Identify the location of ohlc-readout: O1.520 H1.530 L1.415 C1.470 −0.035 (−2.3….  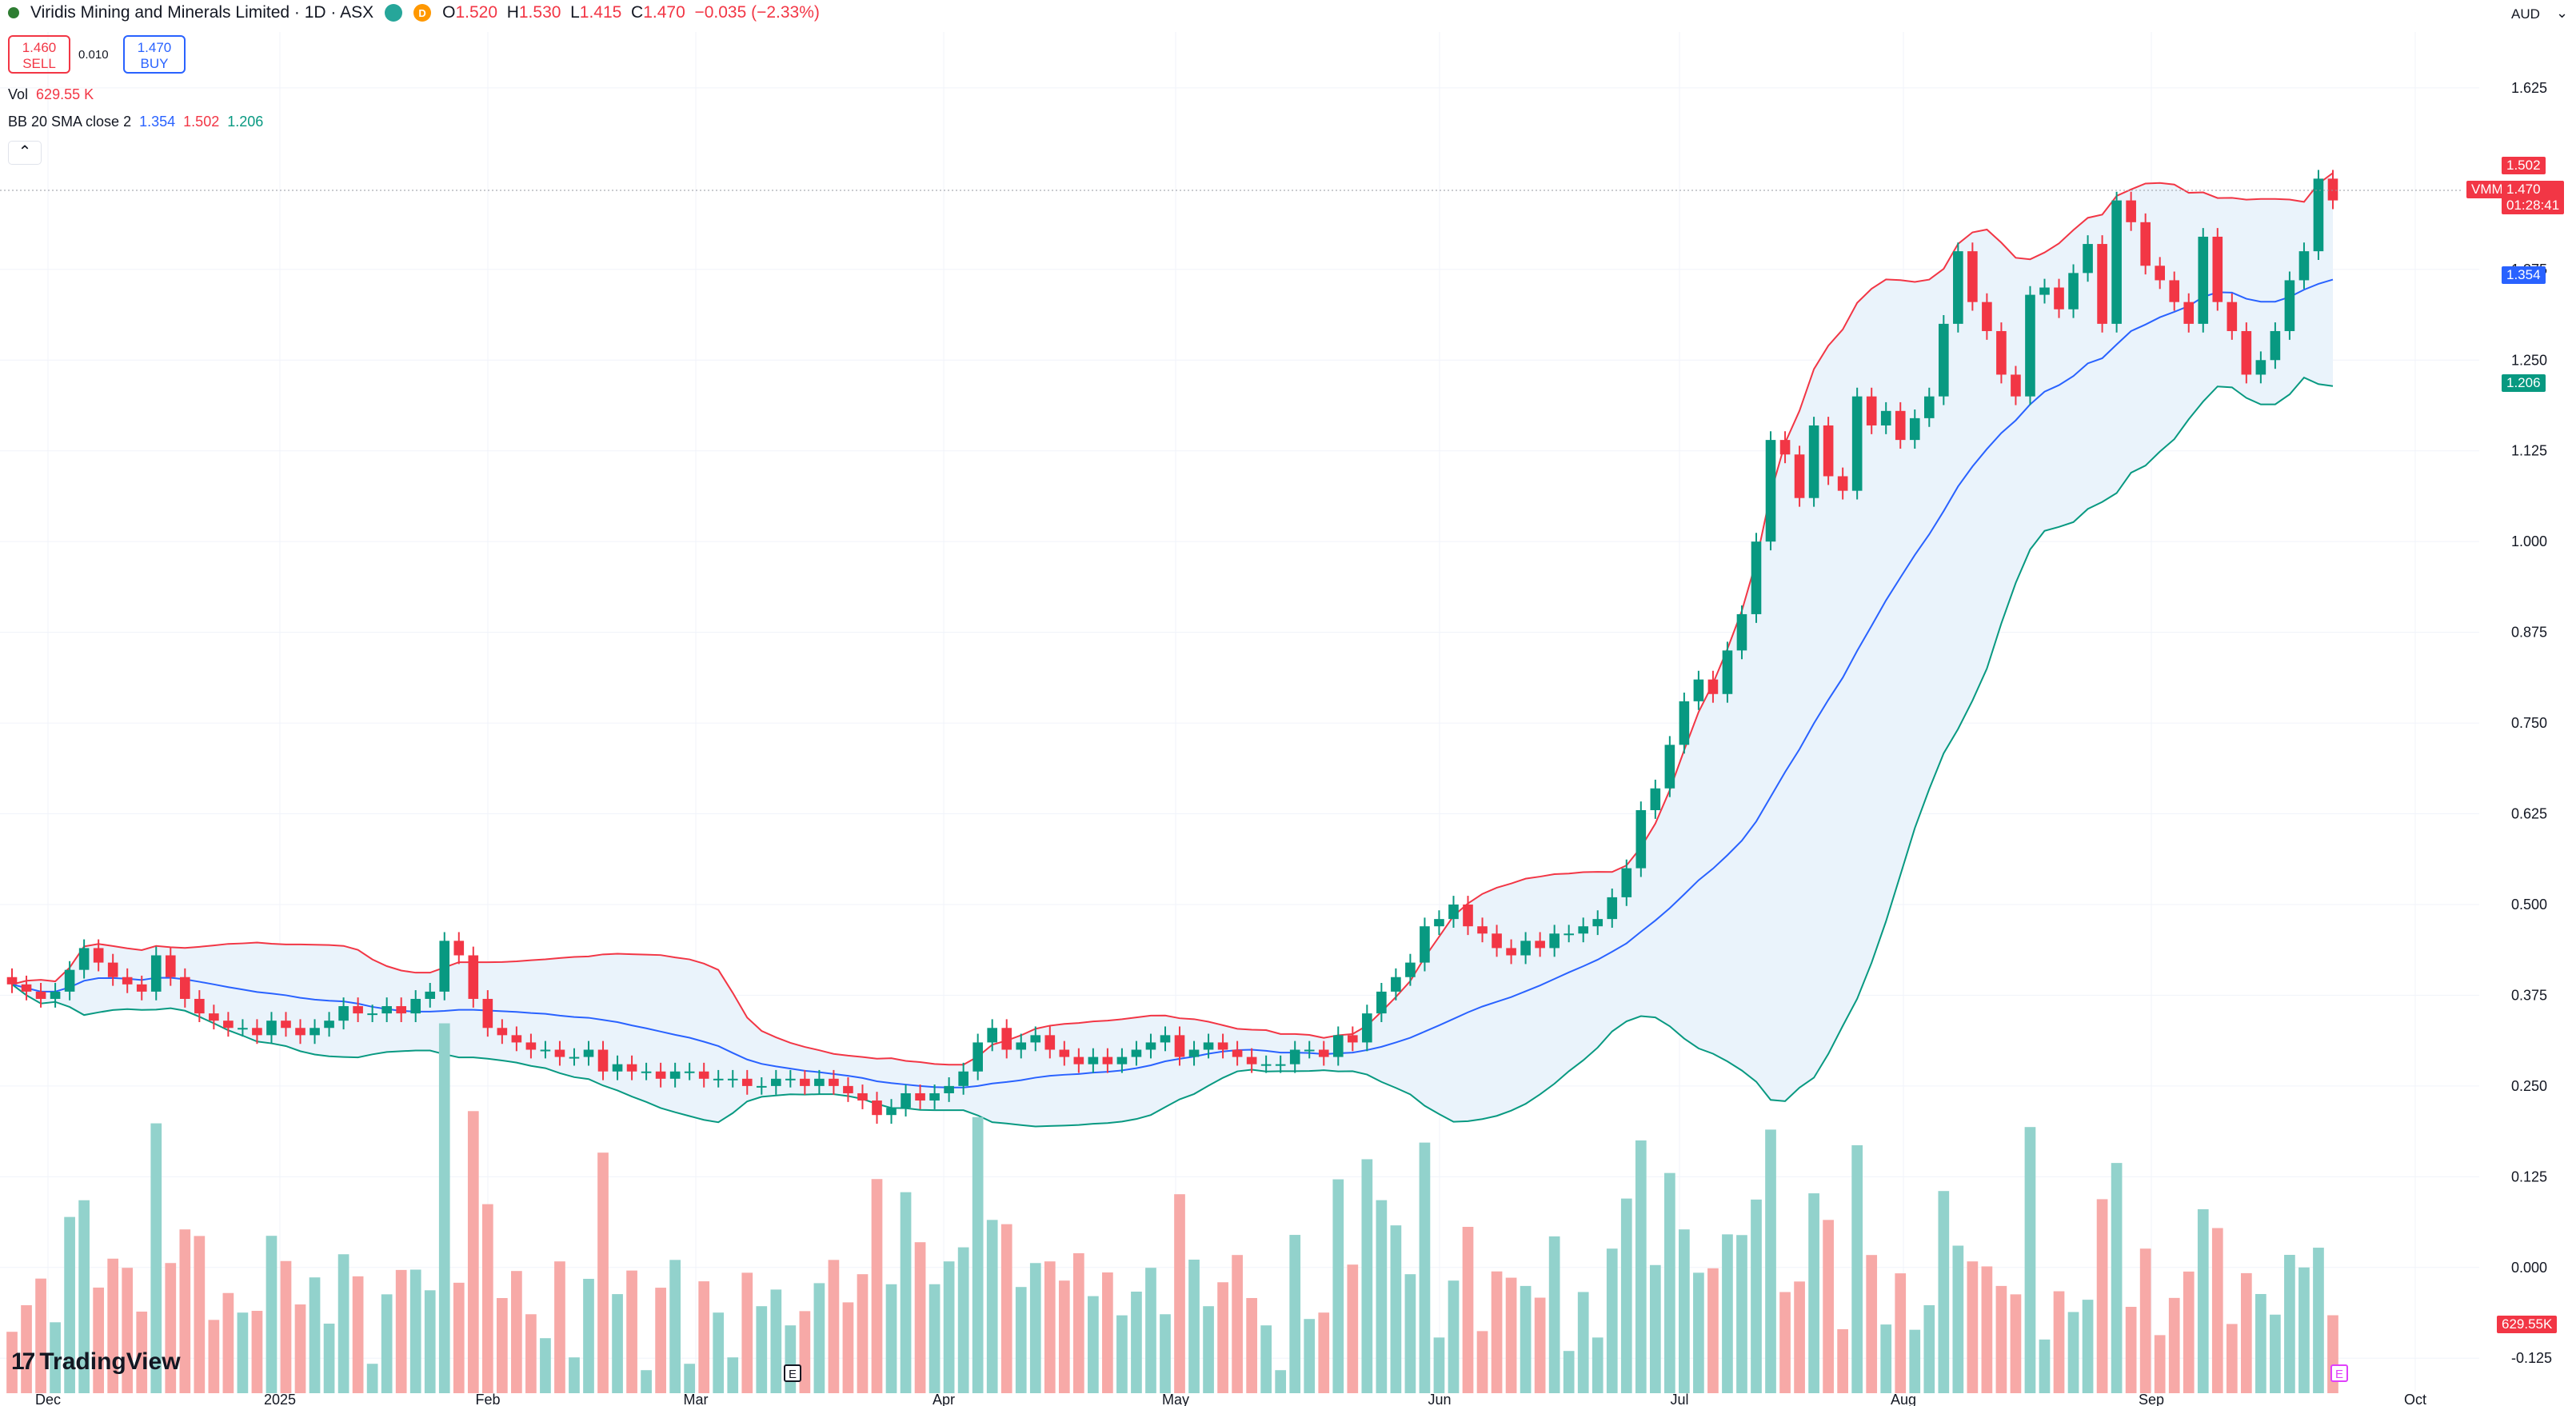
(631, 12).